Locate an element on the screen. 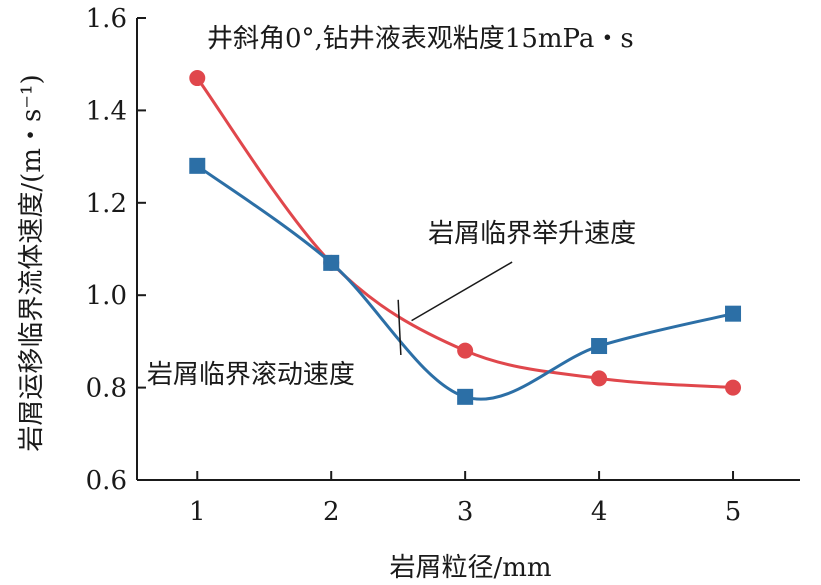  x-tick-label: 2 is located at coordinates (331, 512).